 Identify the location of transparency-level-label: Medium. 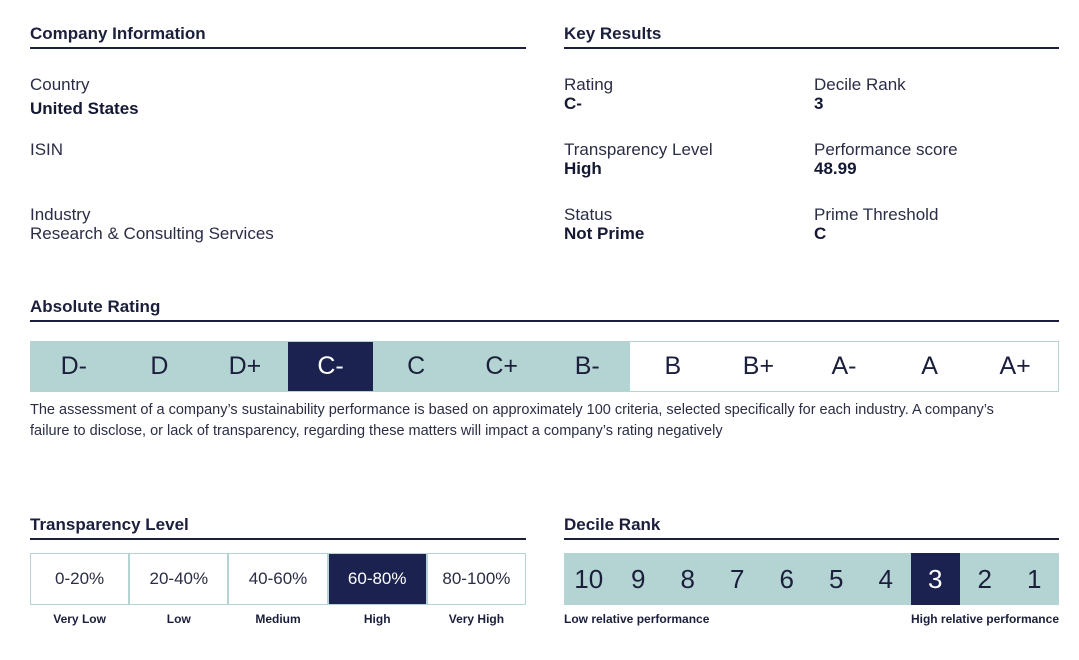
(278, 619).